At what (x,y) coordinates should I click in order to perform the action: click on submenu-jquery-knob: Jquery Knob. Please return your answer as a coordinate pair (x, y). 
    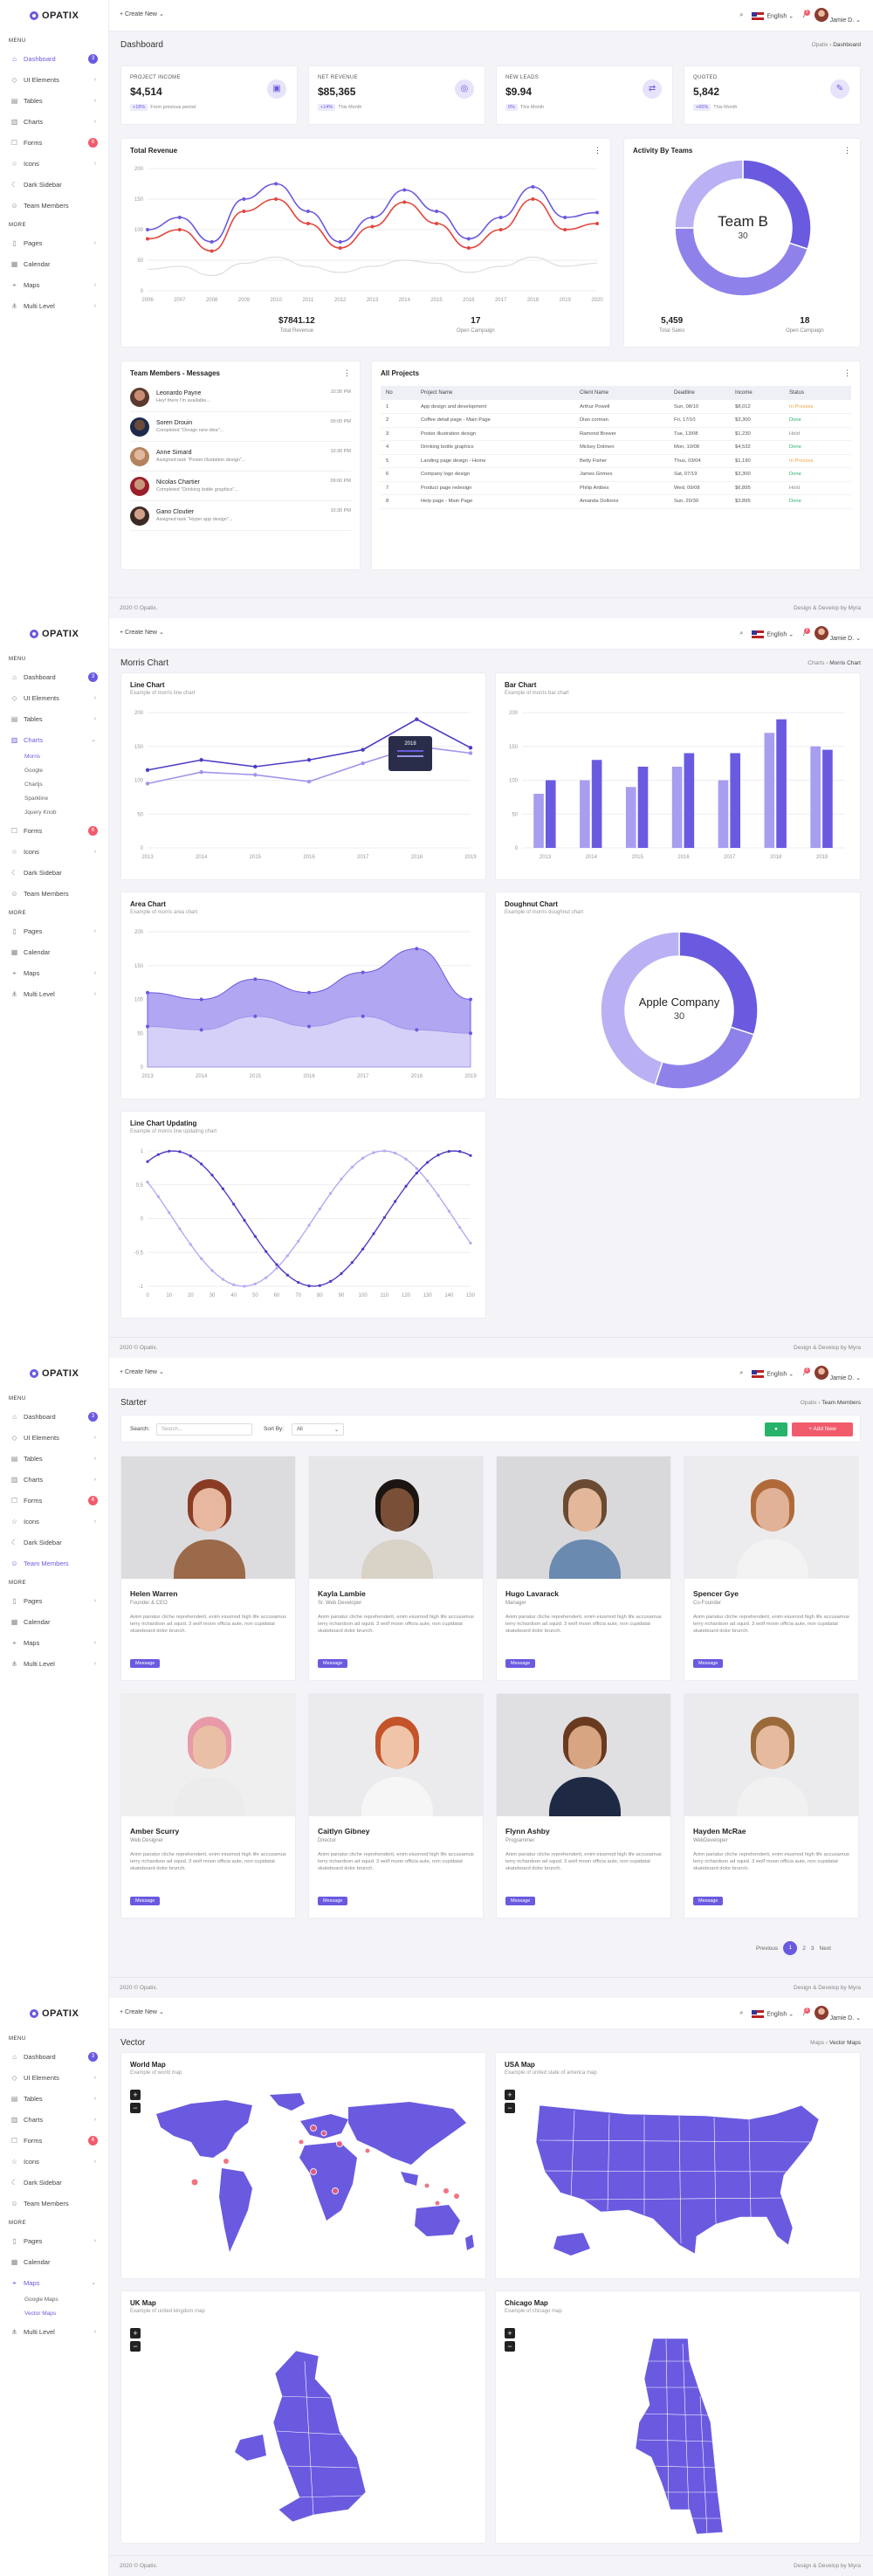
    Looking at the image, I should click on (40, 812).